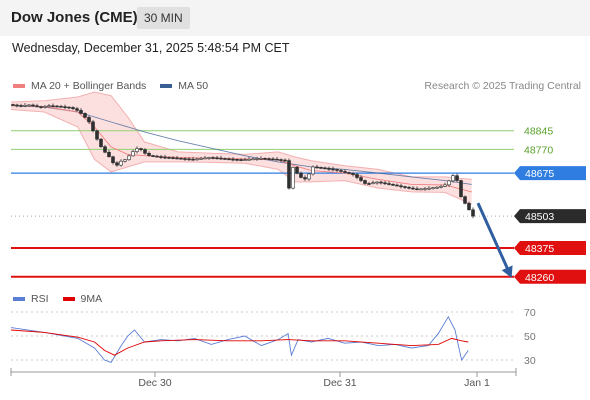 This screenshot has height=400, width=590. Describe the element at coordinates (539, 278) in the screenshot. I see `level-label-5: 48260` at that location.